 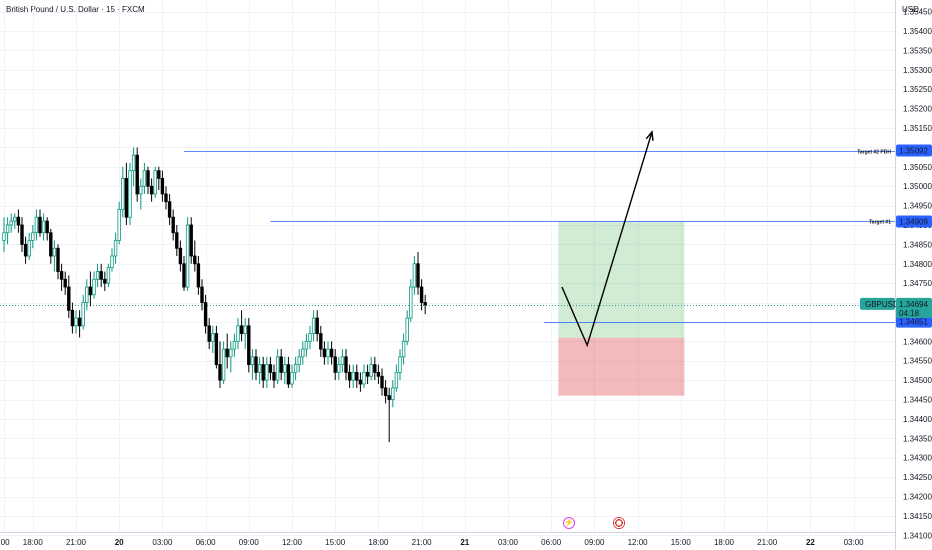 What do you see at coordinates (917, 497) in the screenshot?
I see `price-tick-label: 1.34200` at bounding box center [917, 497].